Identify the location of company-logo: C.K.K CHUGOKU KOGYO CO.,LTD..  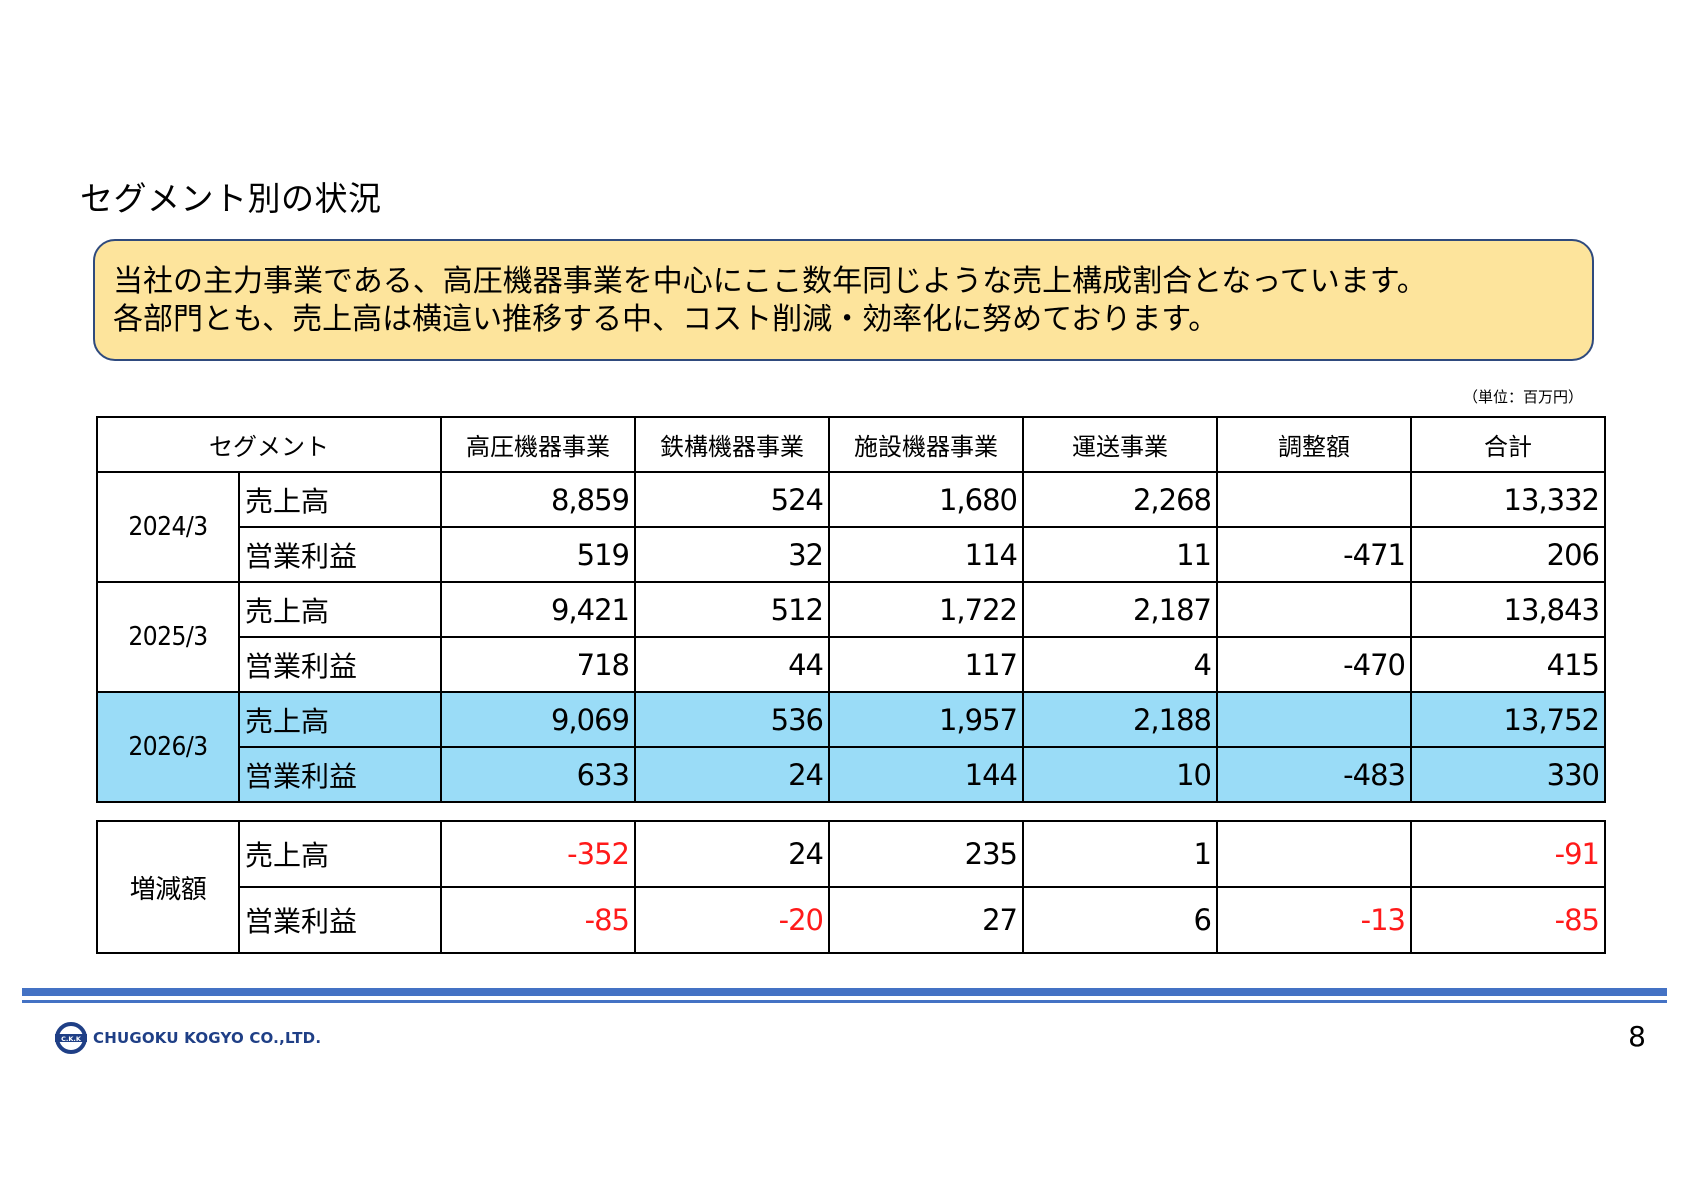
(188, 1038).